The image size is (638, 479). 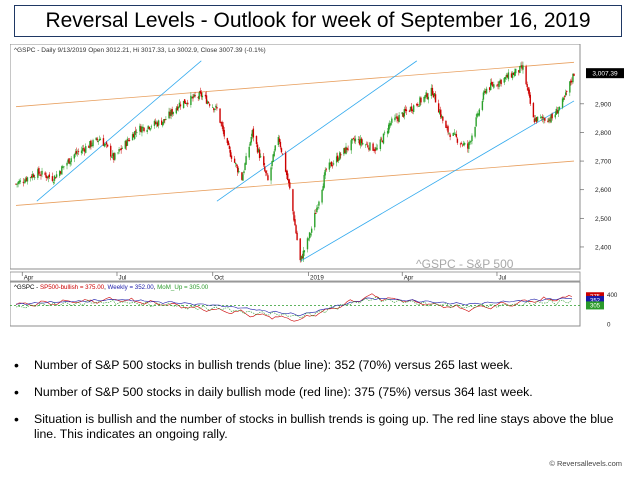 I want to click on breadth-y-tick-label: 0, so click(x=609, y=325).